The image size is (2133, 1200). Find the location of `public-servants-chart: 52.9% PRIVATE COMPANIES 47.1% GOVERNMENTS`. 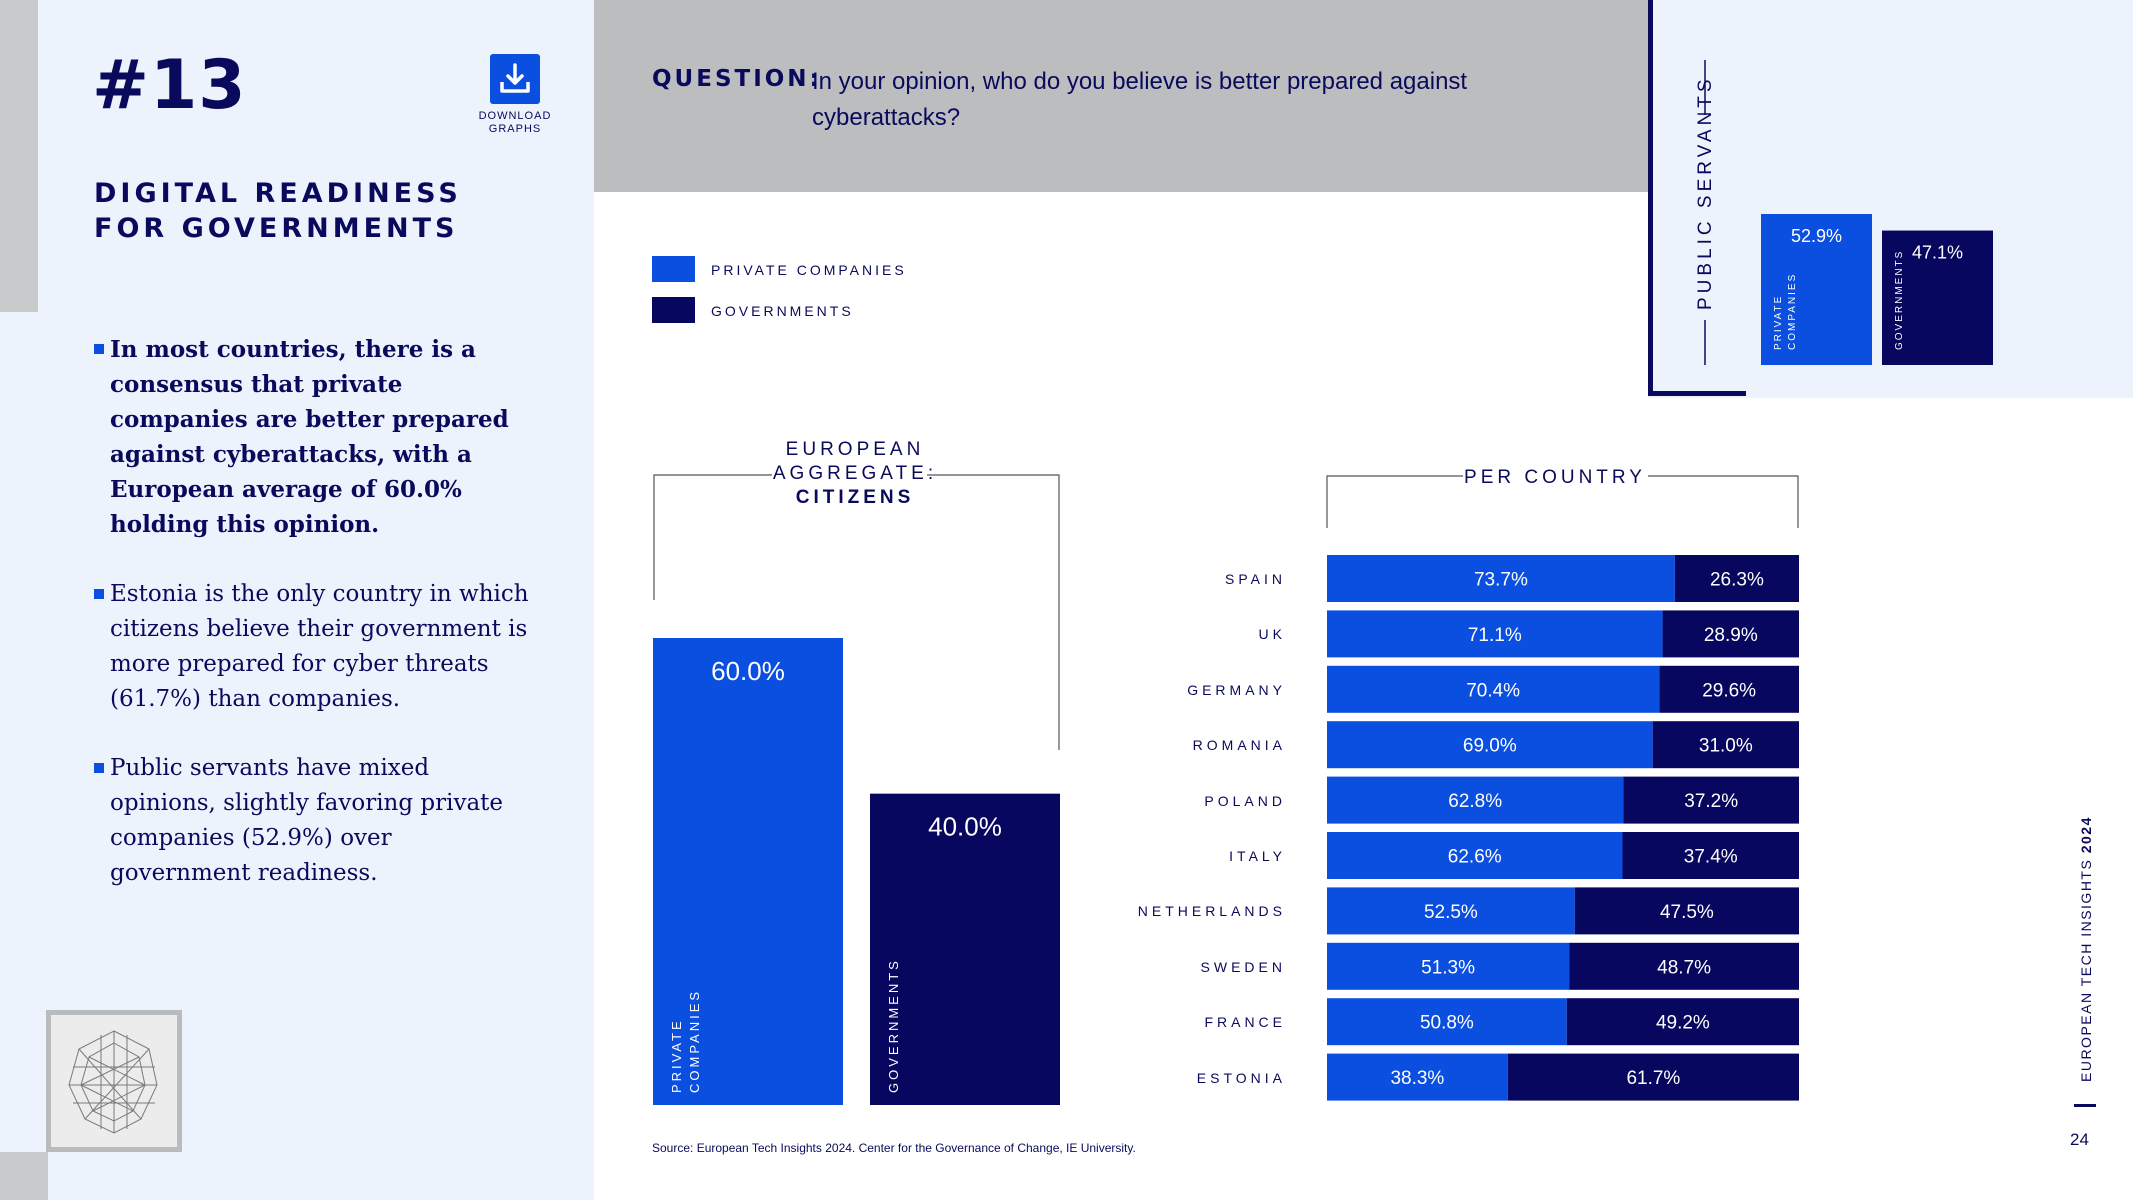

public-servants-chart: 52.9% PRIVATE COMPANIES 47.1% GOVERNMENTS is located at coordinates (1877, 289).